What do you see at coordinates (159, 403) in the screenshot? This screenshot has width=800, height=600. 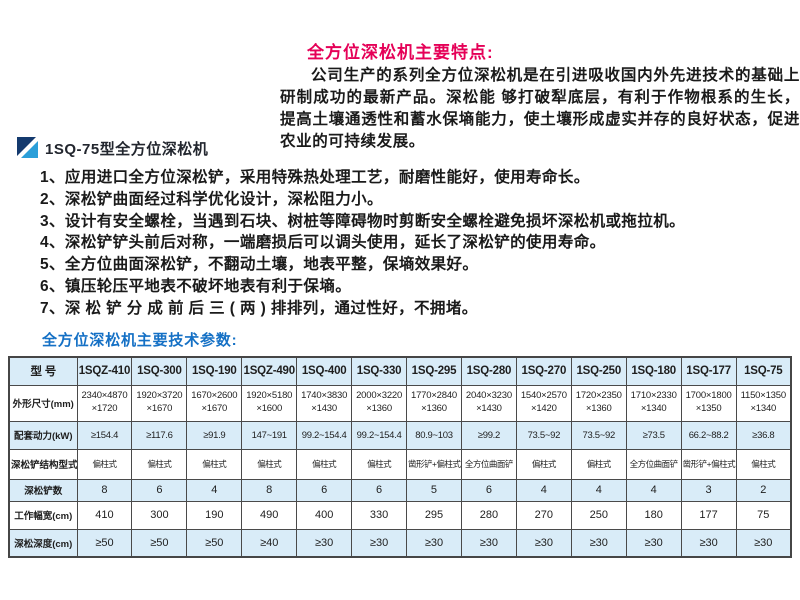 I see `spec-value-cell: 1920×3720 ×1670` at bounding box center [159, 403].